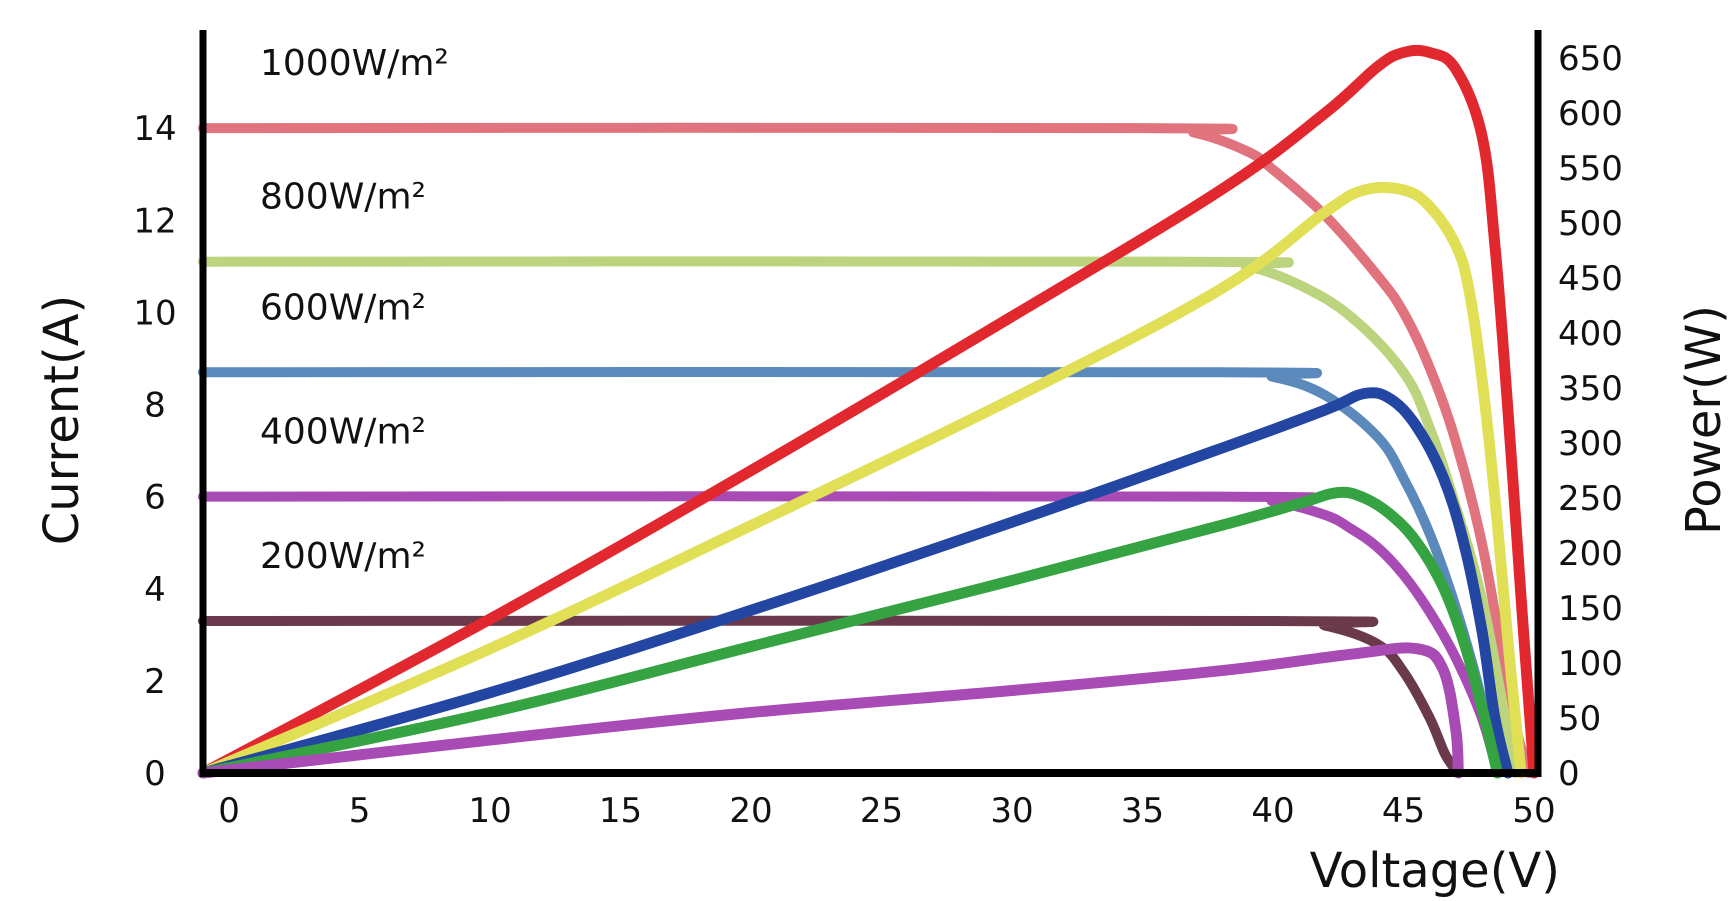 This screenshot has width=1732, height=901. I want to click on right-y-tick-label: 250, so click(1590, 499).